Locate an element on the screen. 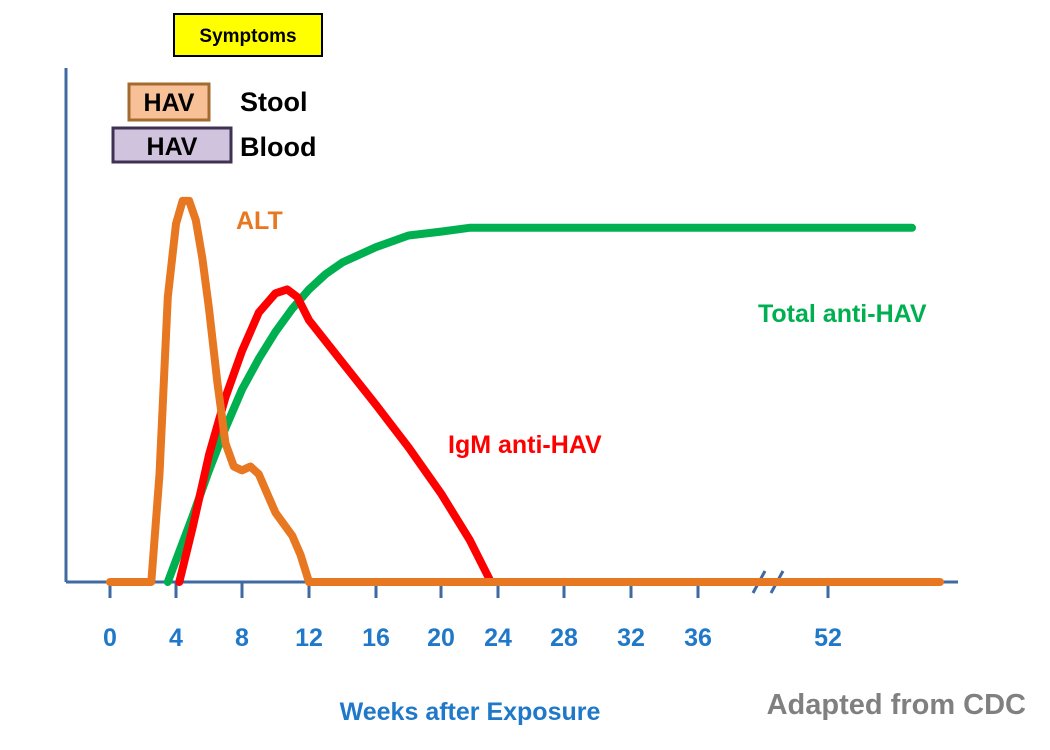 The height and width of the screenshot is (750, 1050). symptoms-indicator: Symptoms is located at coordinates (248, 35).